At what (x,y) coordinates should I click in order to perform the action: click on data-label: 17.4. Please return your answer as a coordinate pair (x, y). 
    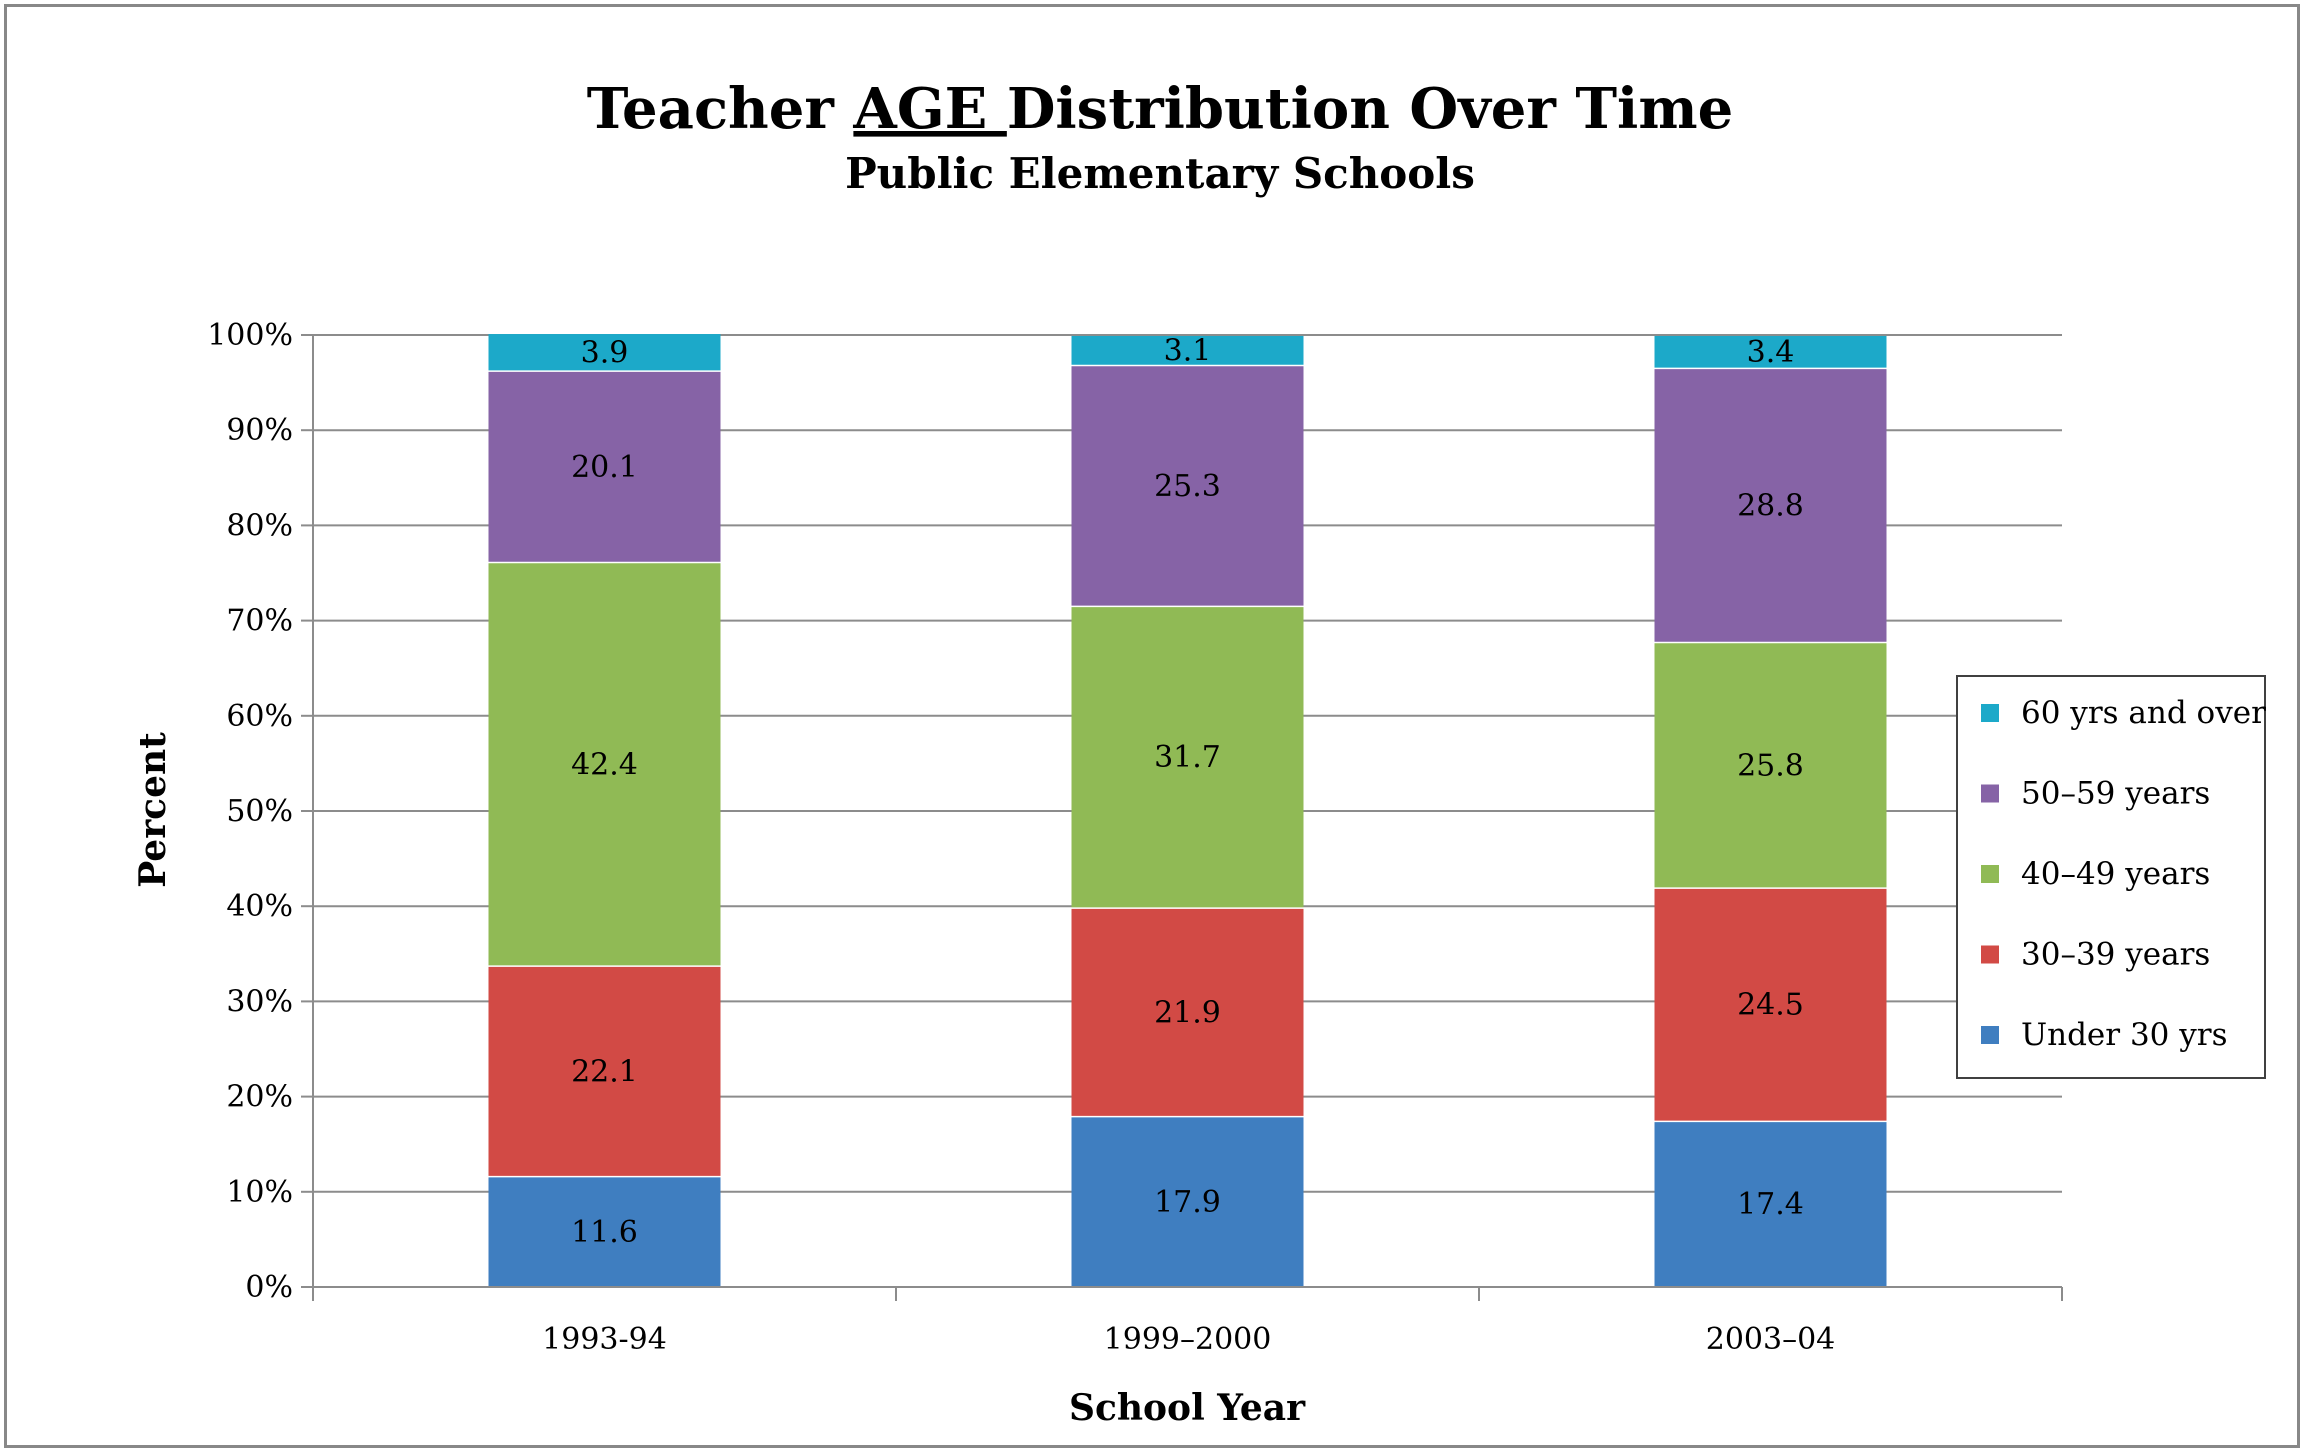
    Looking at the image, I should click on (1770, 1204).